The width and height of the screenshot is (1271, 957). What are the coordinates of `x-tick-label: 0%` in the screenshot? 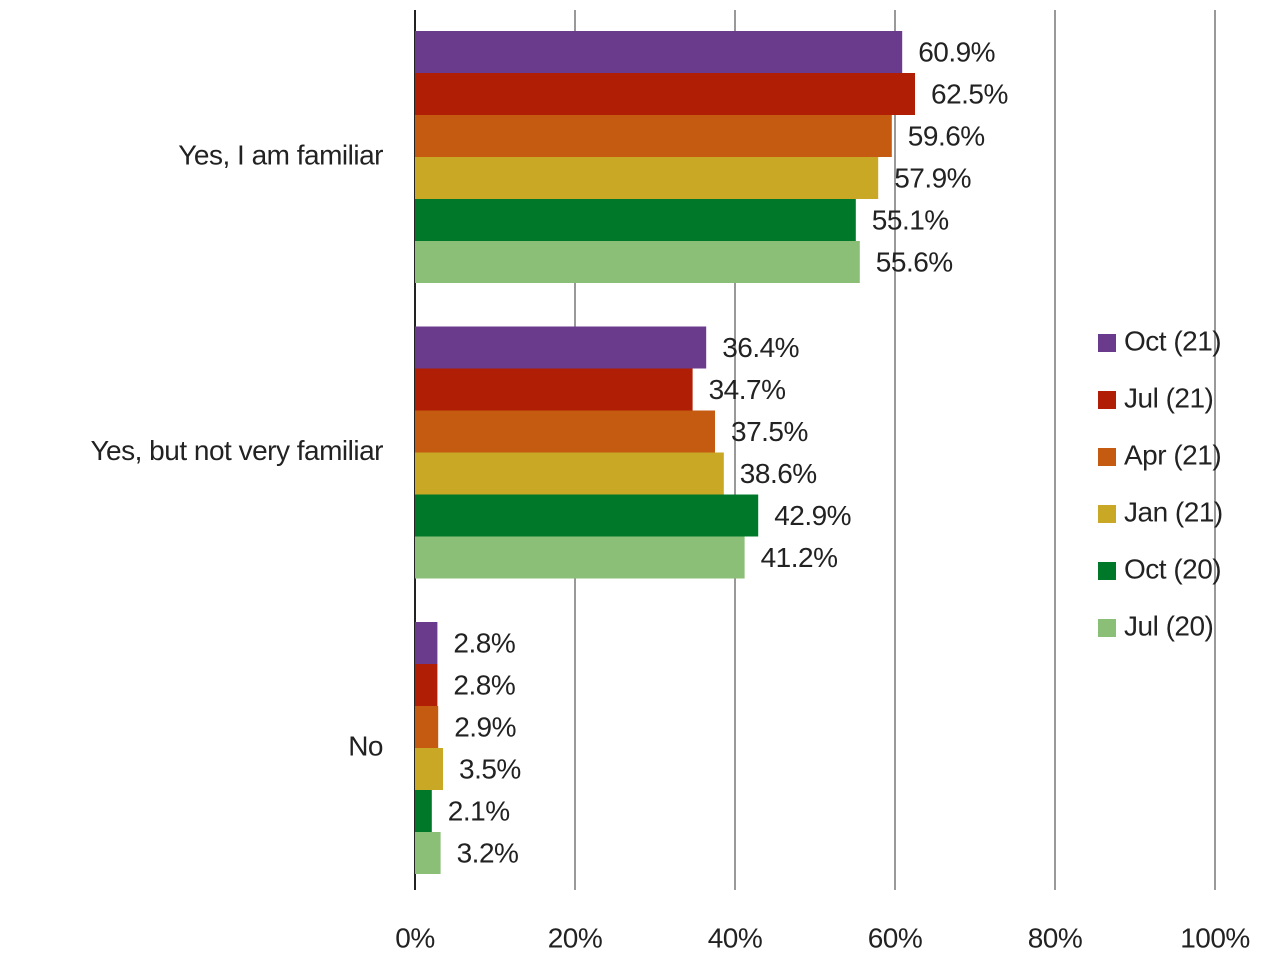 It's located at (414, 937).